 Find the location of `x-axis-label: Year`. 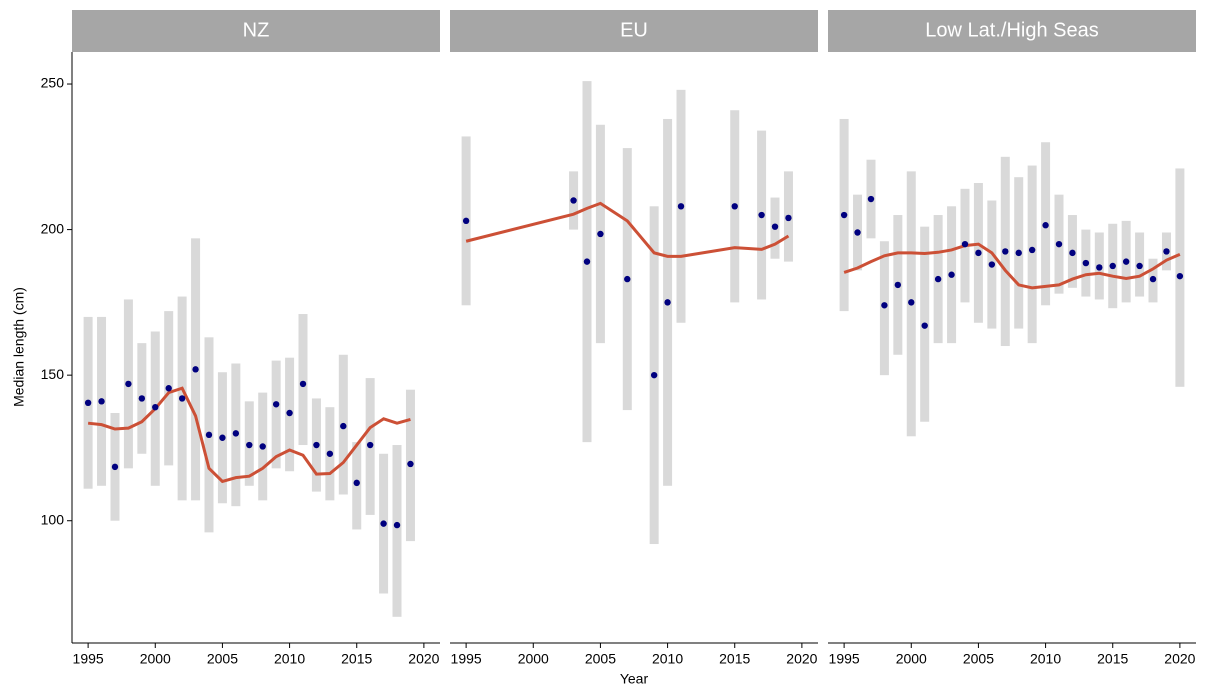

x-axis-label: Year is located at coordinates (634, 679).